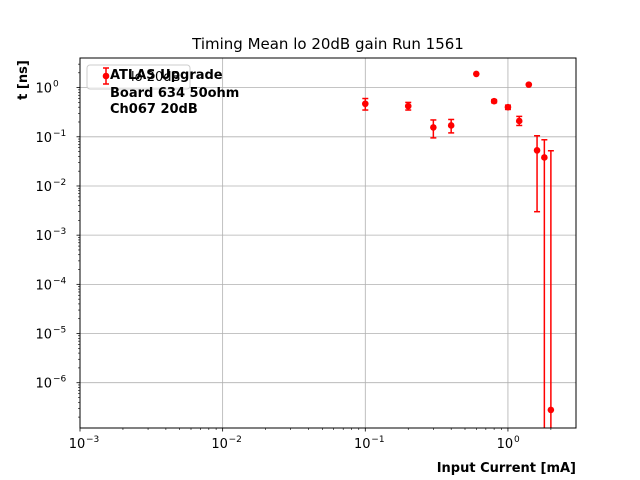 This screenshot has height=480, width=640. I want to click on annotation-line-2: Board 634 50ohm, so click(174, 93).